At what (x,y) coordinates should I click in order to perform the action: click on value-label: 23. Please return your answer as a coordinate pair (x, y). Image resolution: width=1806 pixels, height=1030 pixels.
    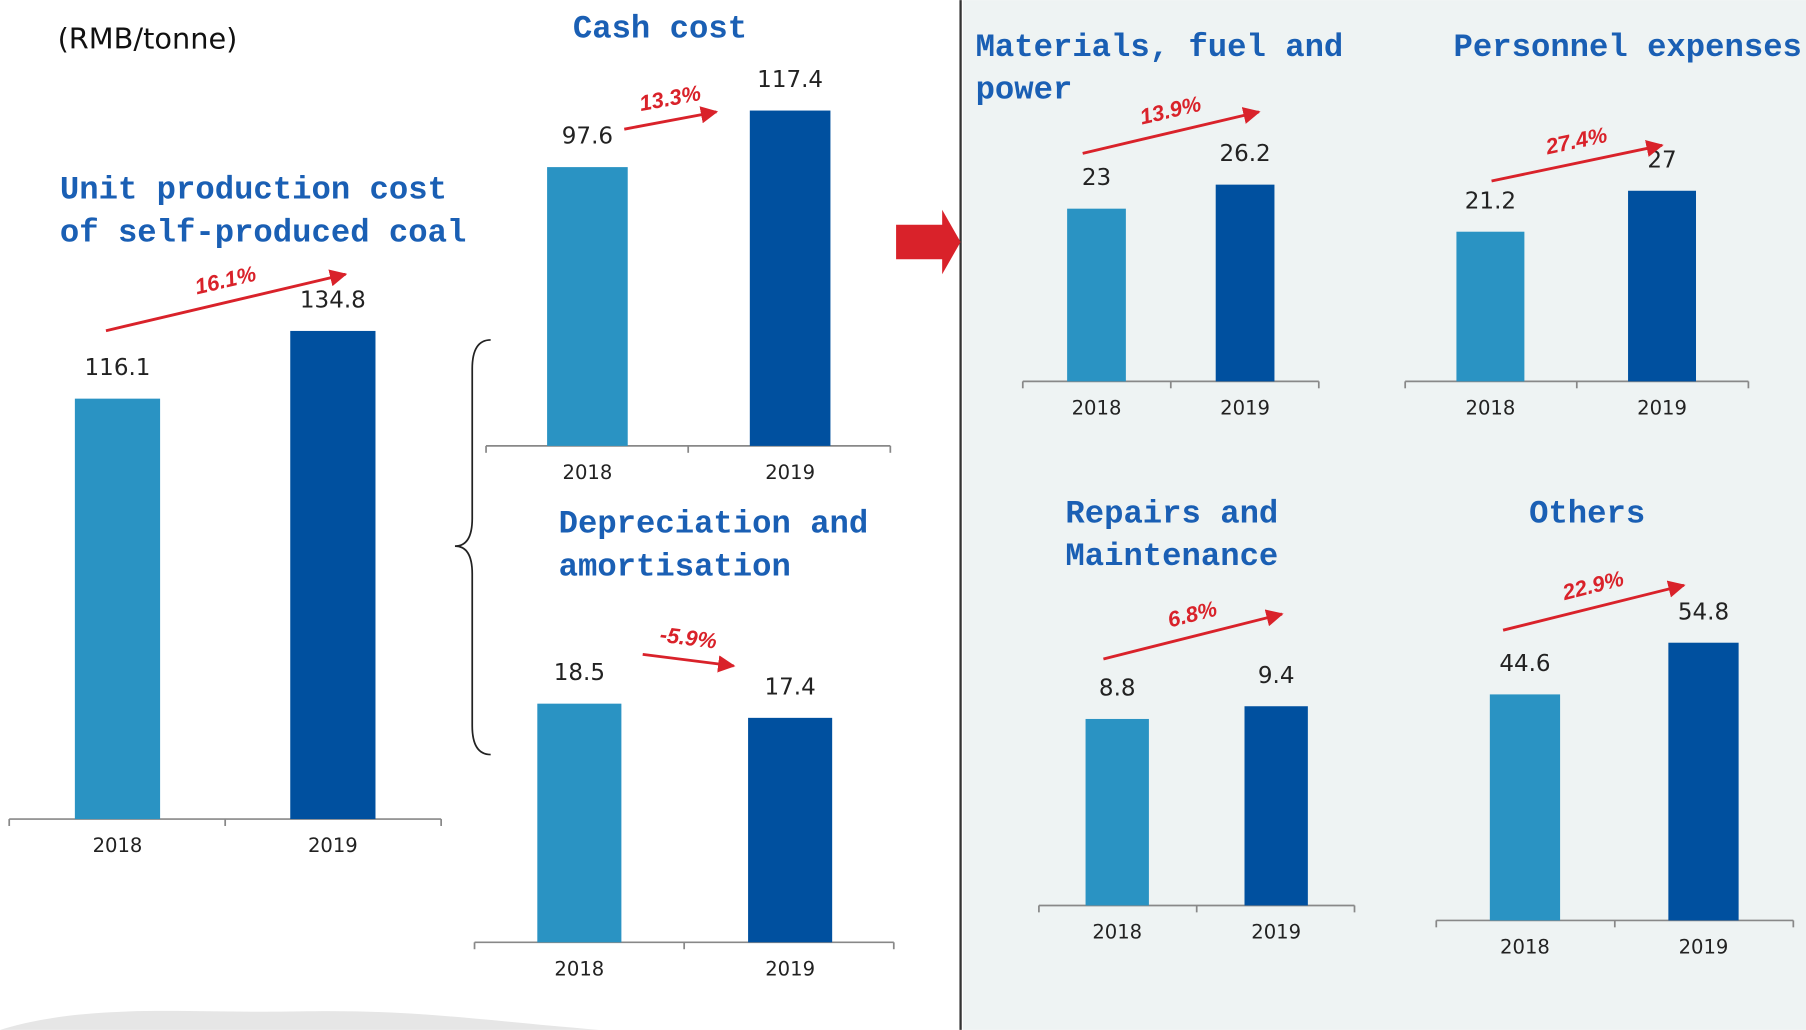
    Looking at the image, I should click on (1096, 178).